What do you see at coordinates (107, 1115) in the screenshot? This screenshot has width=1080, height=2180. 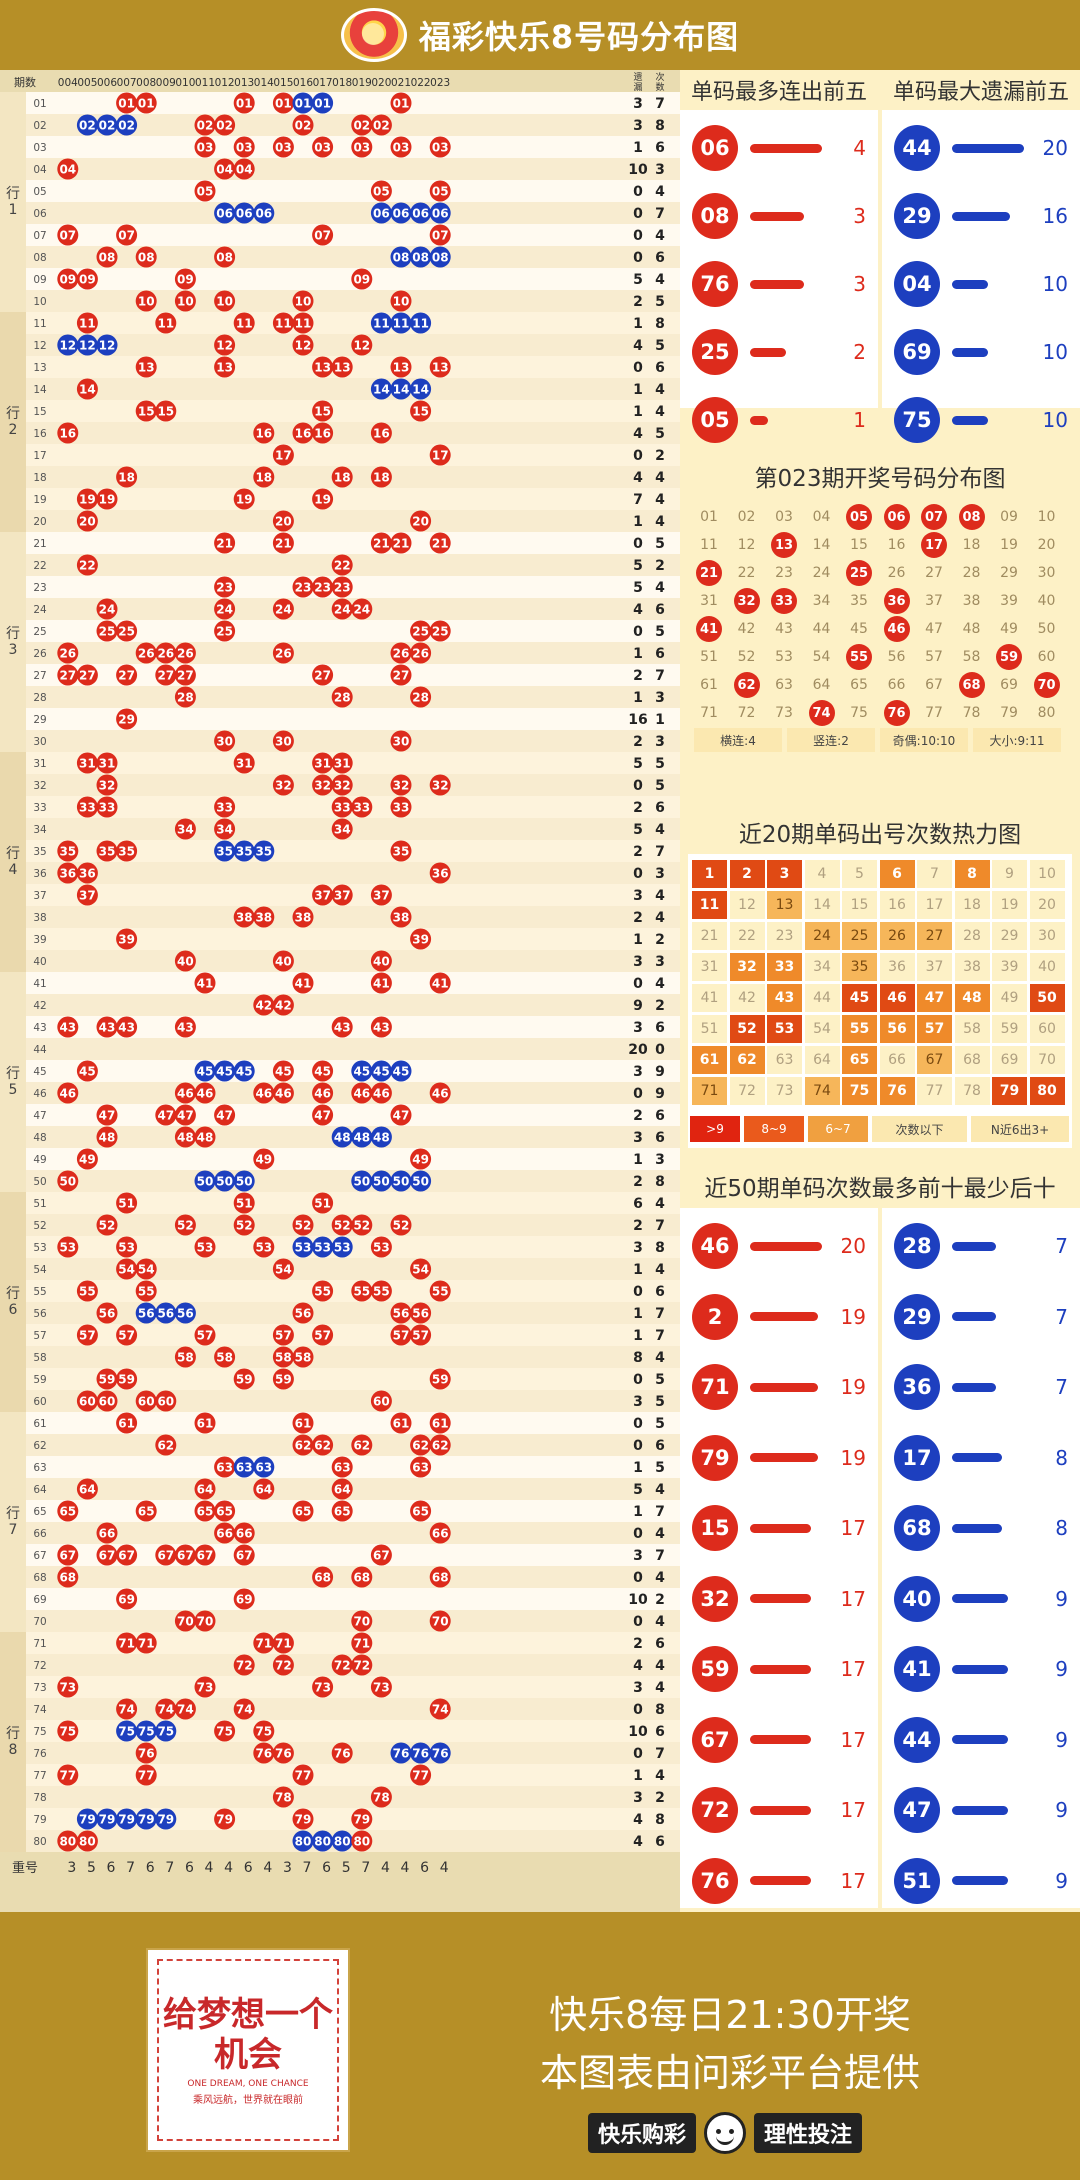 I see `hit-ball: 47` at bounding box center [107, 1115].